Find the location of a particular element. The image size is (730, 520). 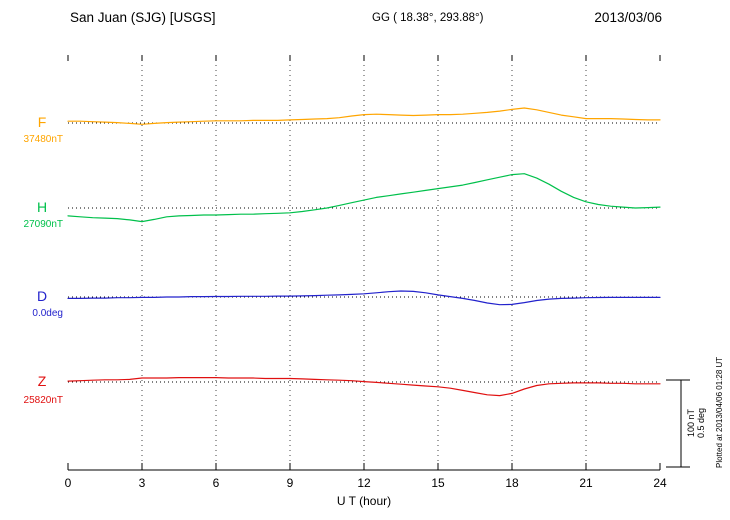

series-label-f: F is located at coordinates (42, 122).